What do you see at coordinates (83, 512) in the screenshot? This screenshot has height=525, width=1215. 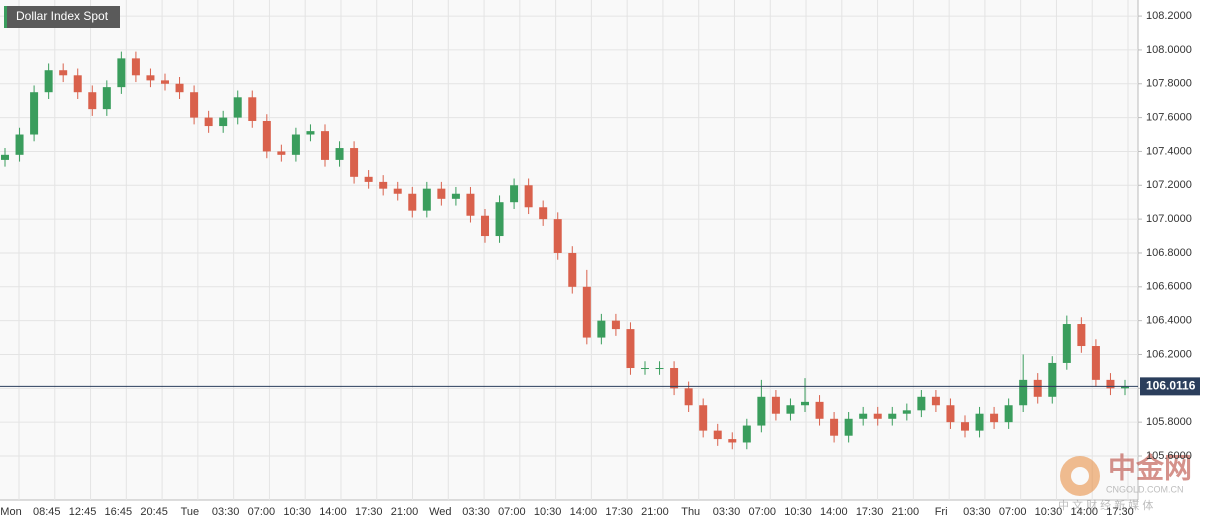 I see `x-tick-label: 12:45` at bounding box center [83, 512].